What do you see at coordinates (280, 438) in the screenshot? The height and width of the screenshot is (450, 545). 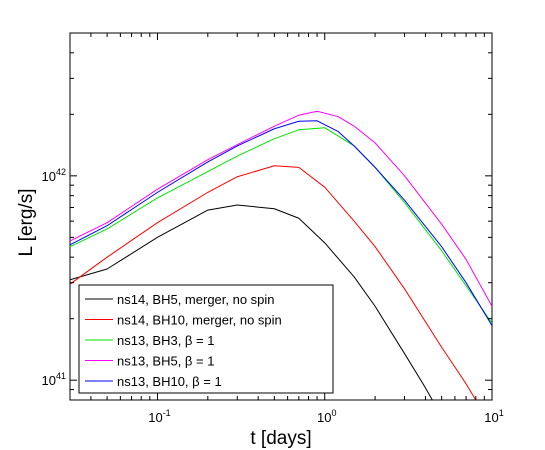 I see `x-axis-title: t [days]` at bounding box center [280, 438].